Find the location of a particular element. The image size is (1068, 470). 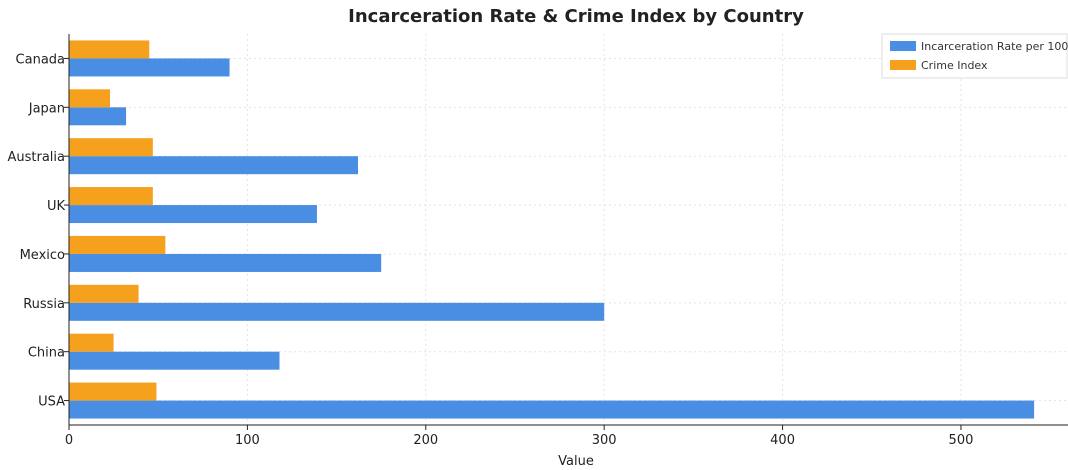

bar-incarceration-mexico is located at coordinates (225, 262).